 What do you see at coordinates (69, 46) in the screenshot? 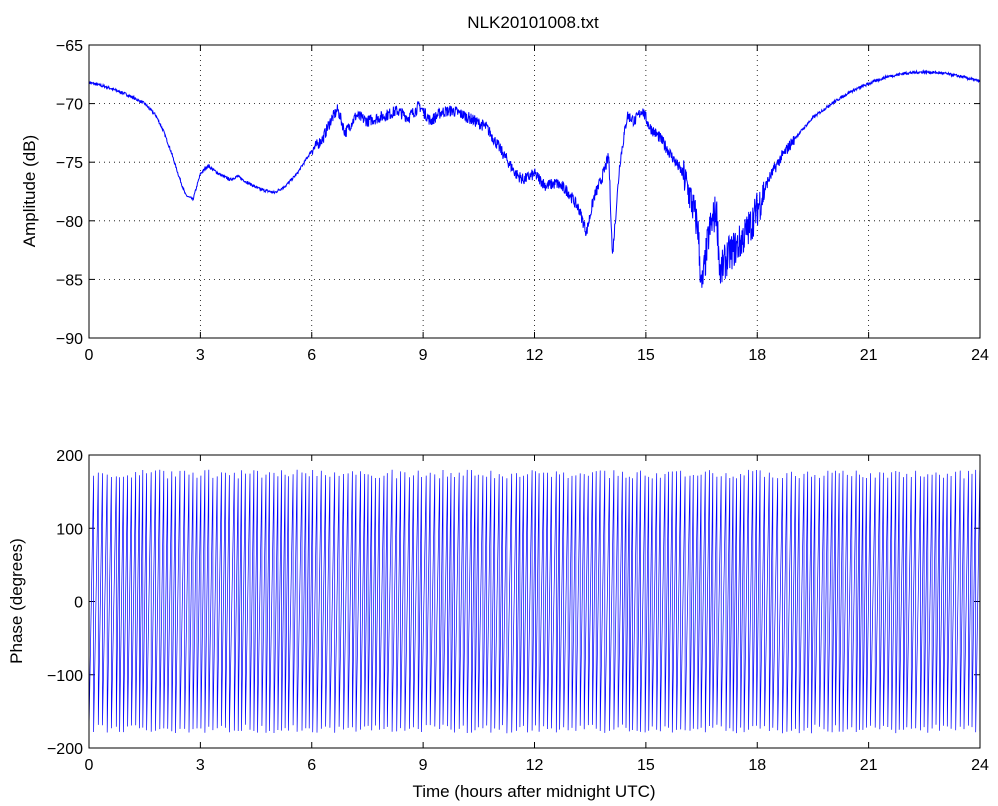
I see `y-tick-label: −65` at bounding box center [69, 46].